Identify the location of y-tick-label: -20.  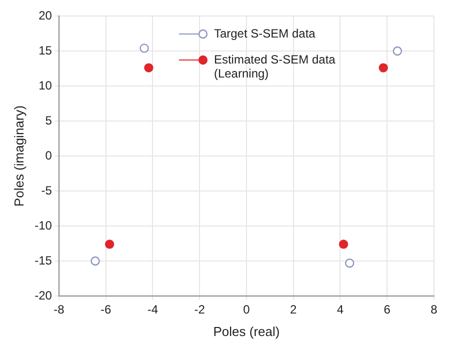
(43, 295).